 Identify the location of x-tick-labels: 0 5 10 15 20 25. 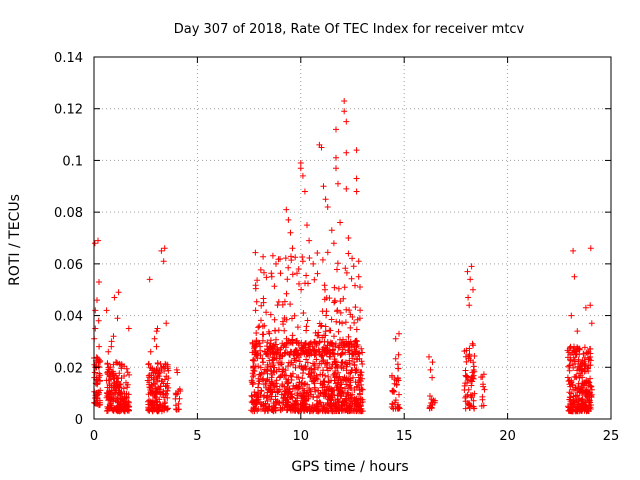
(354, 436).